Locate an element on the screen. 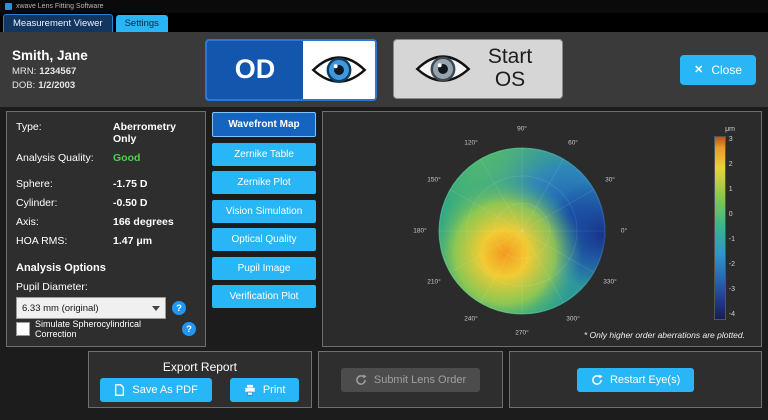  tab-measurement-viewer: Measurement Viewer is located at coordinates (58, 23).